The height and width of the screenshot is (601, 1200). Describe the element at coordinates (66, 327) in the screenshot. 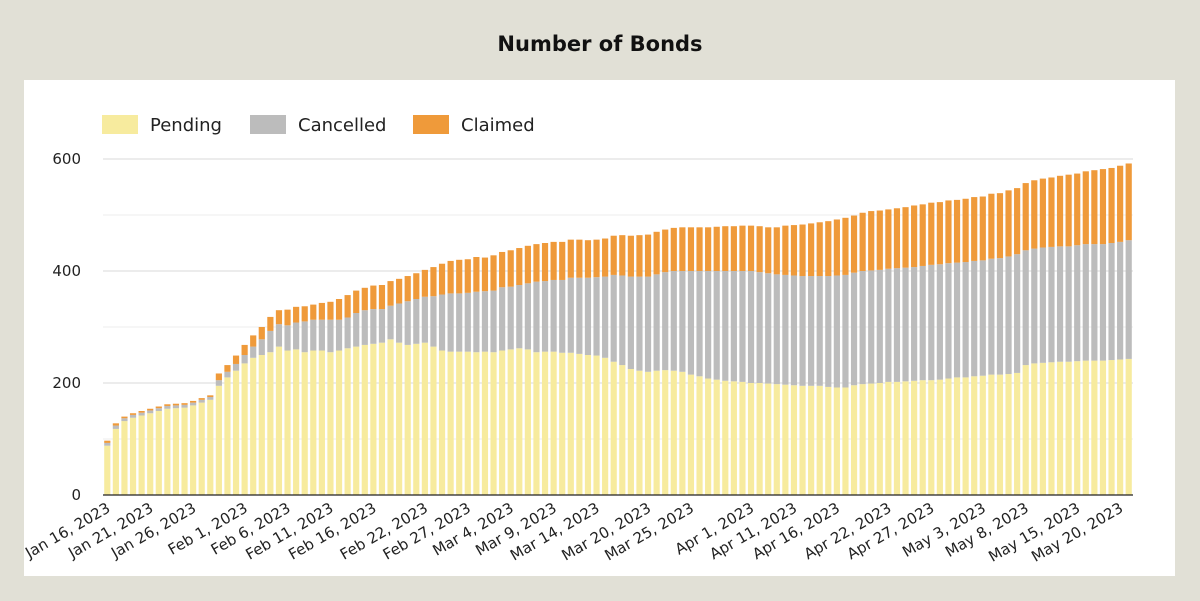

I see `y-axis: 0 200 400 600` at that location.